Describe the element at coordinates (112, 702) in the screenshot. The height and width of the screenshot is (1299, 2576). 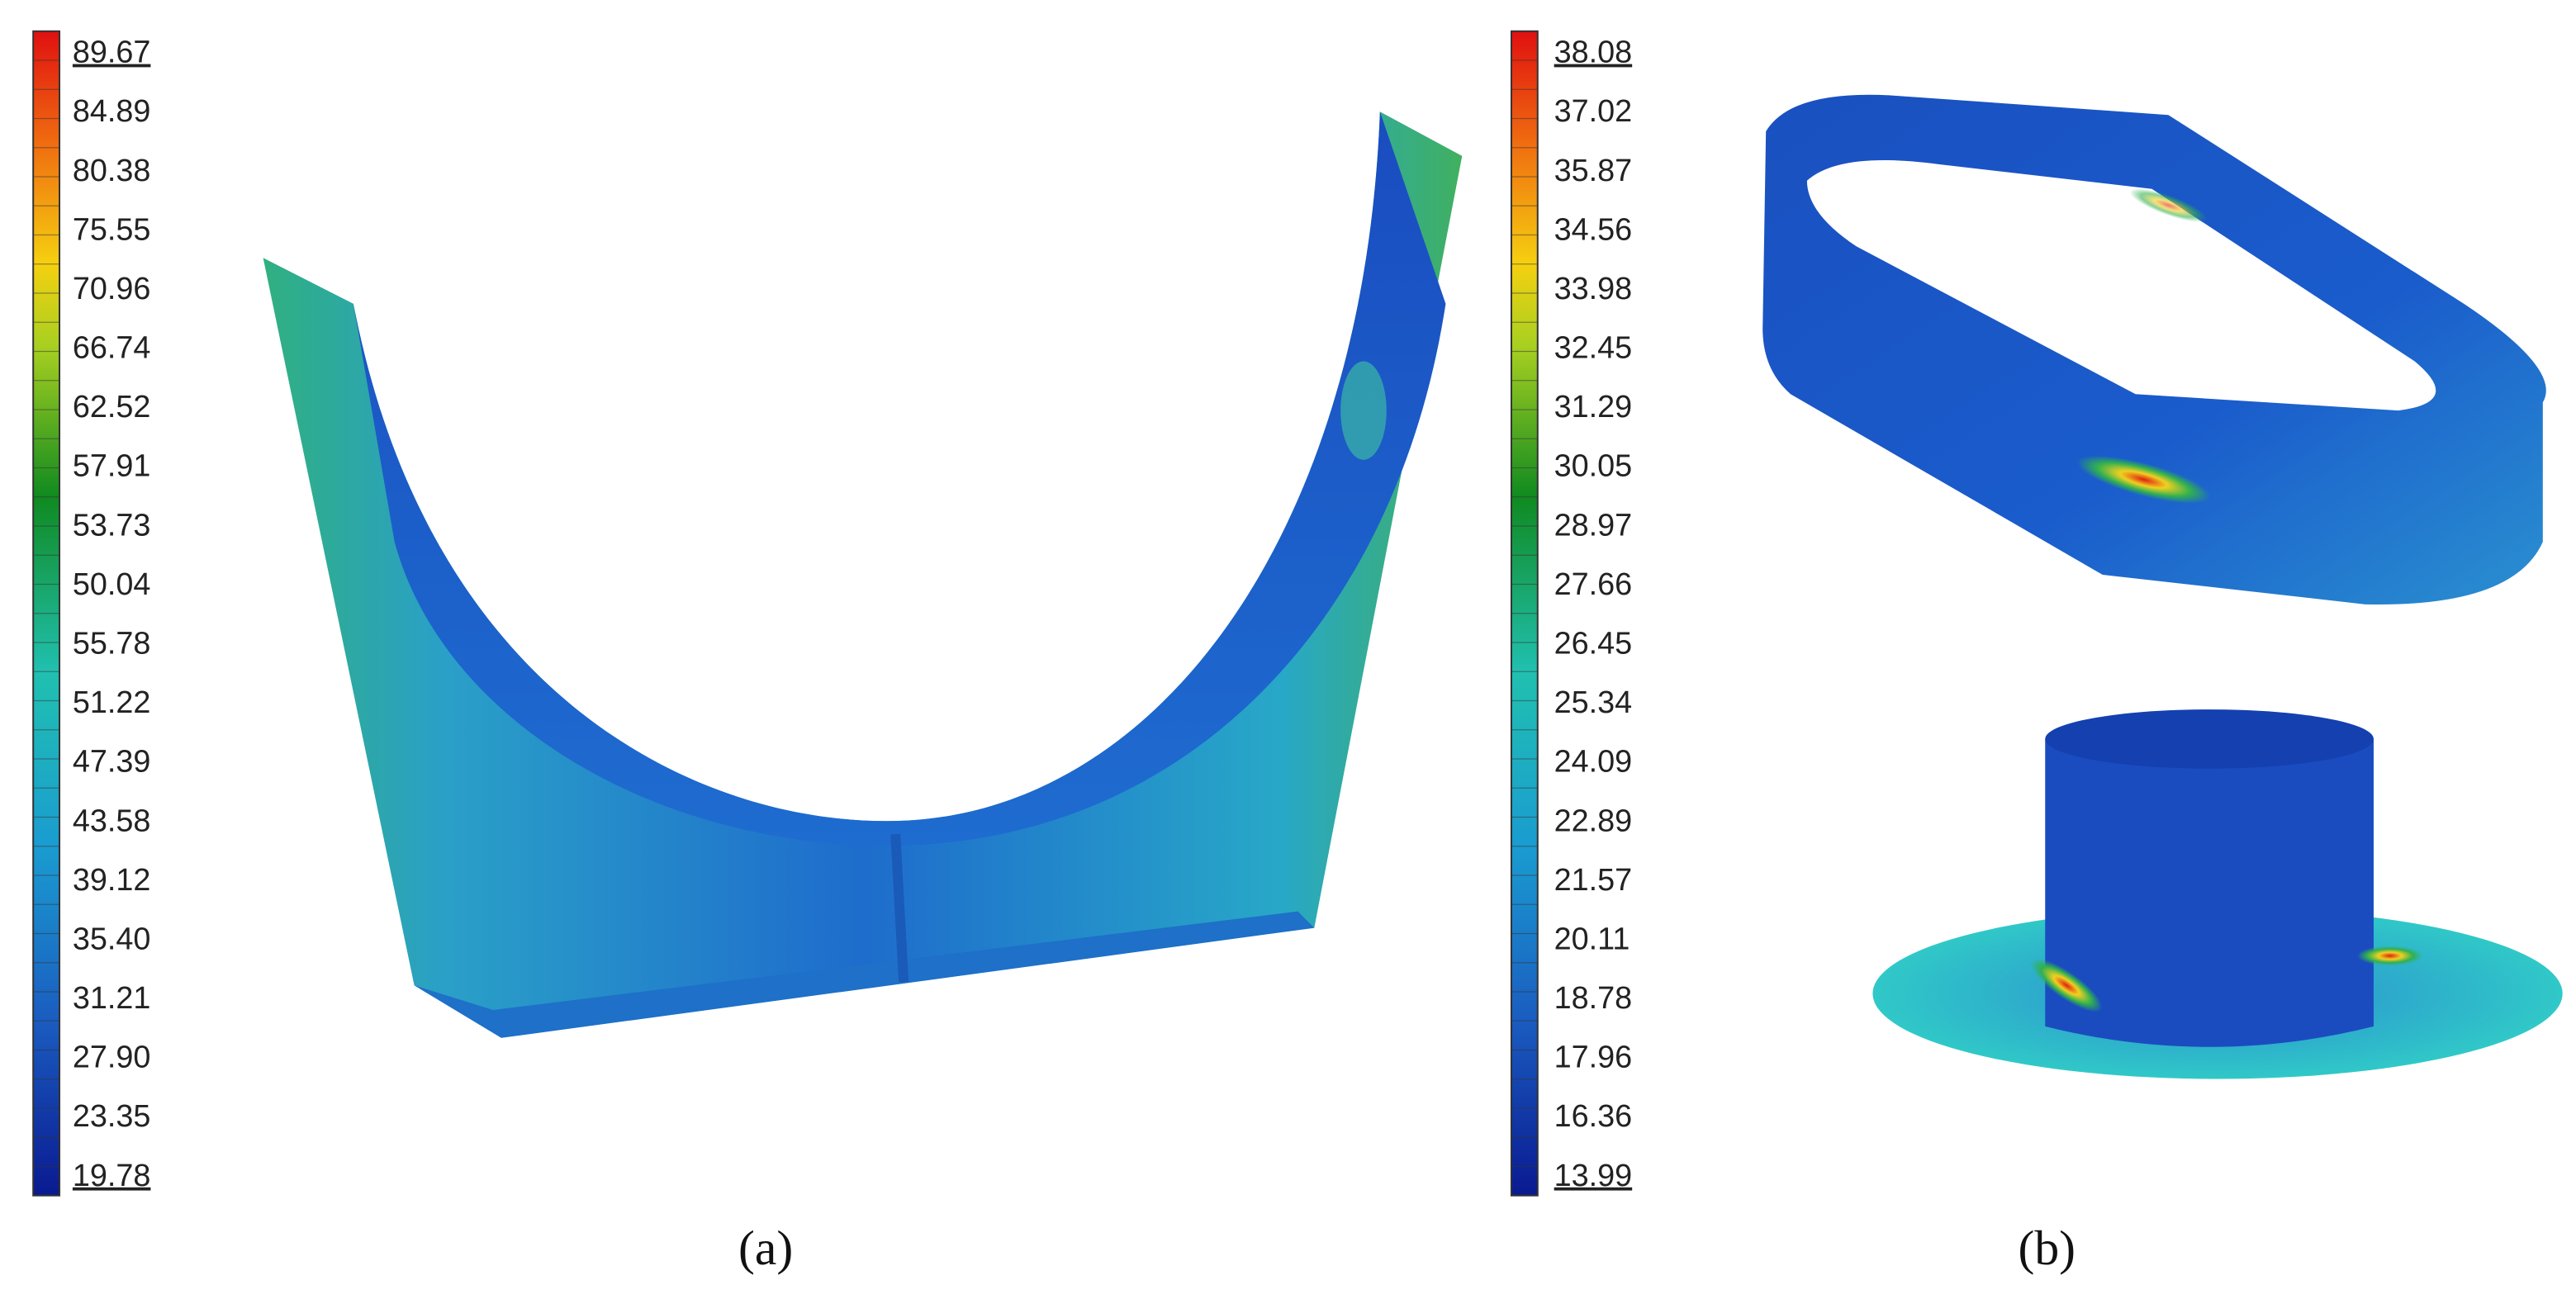
I see `legend-label: 51.22` at that location.